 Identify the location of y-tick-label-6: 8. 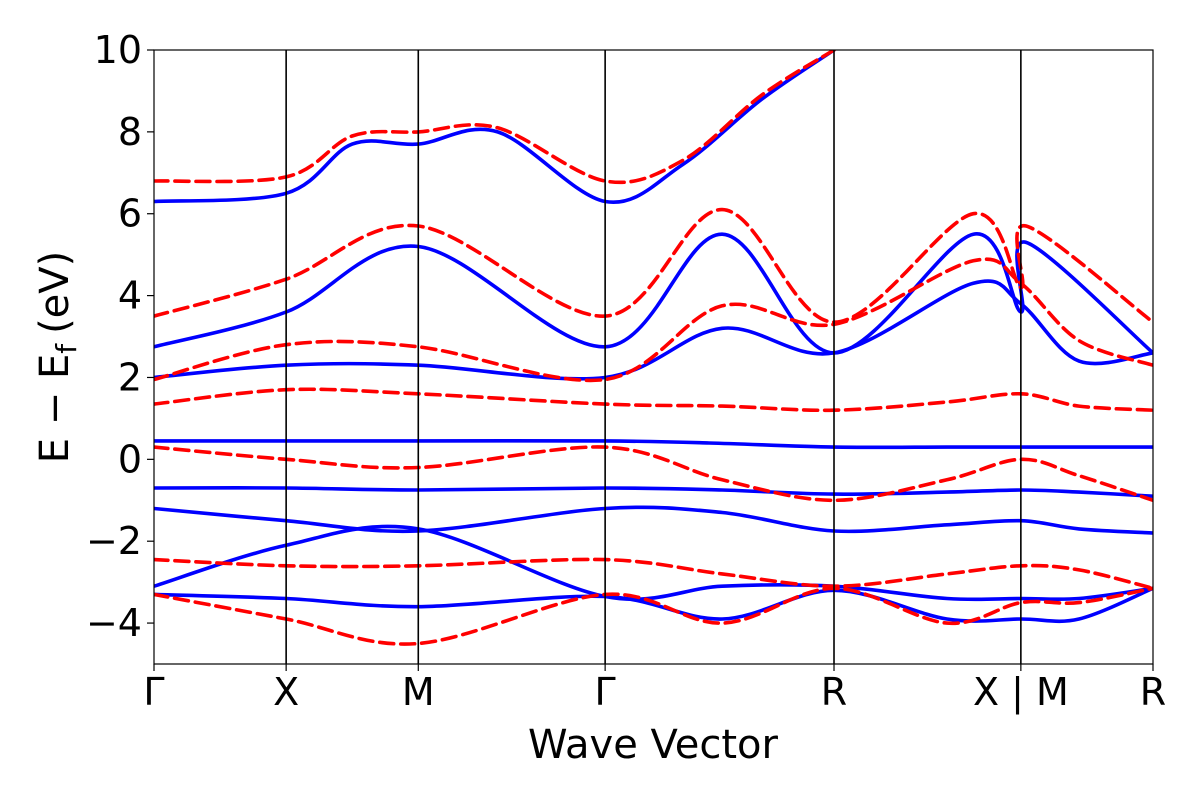
(130, 132).